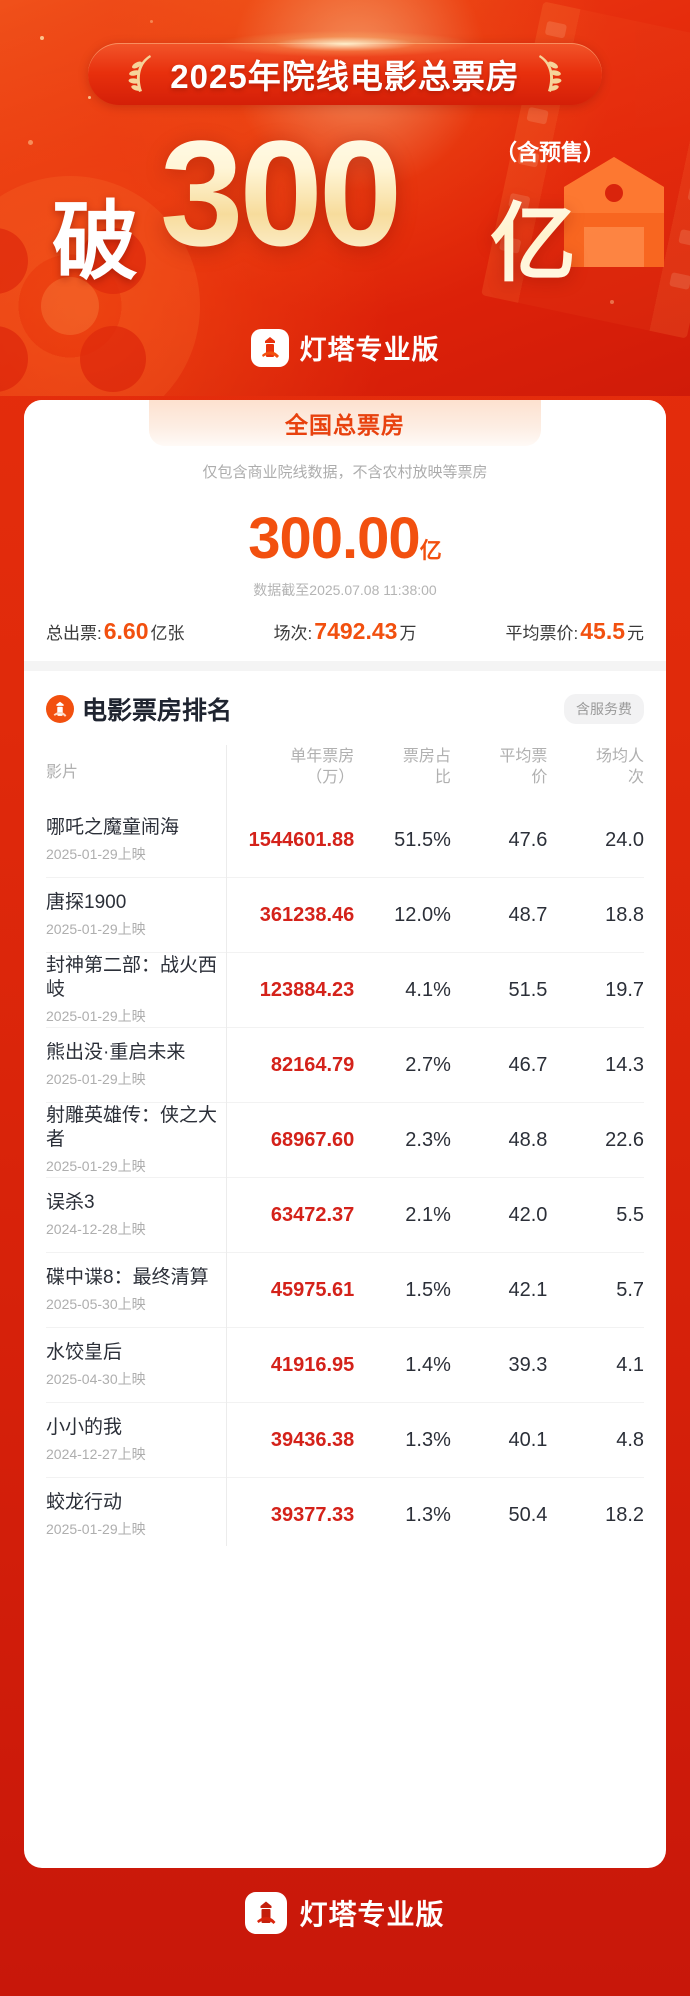 The image size is (690, 1996). Describe the element at coordinates (86, 903) in the screenshot. I see `film-name: 唐探1900` at that location.